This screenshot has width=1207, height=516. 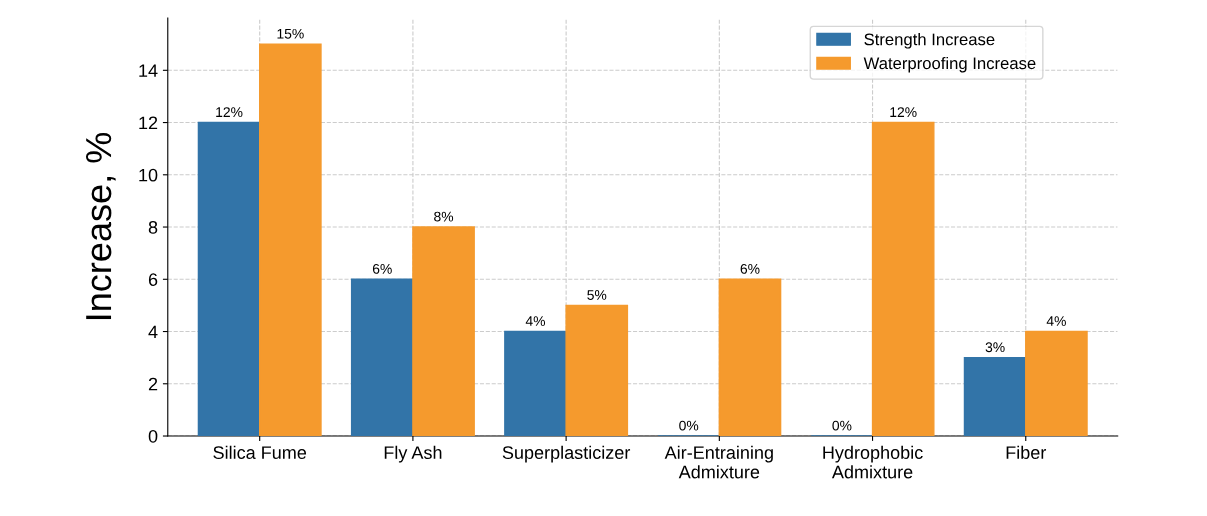 I want to click on x-tick-label: Superplasticizer, so click(x=566, y=454).